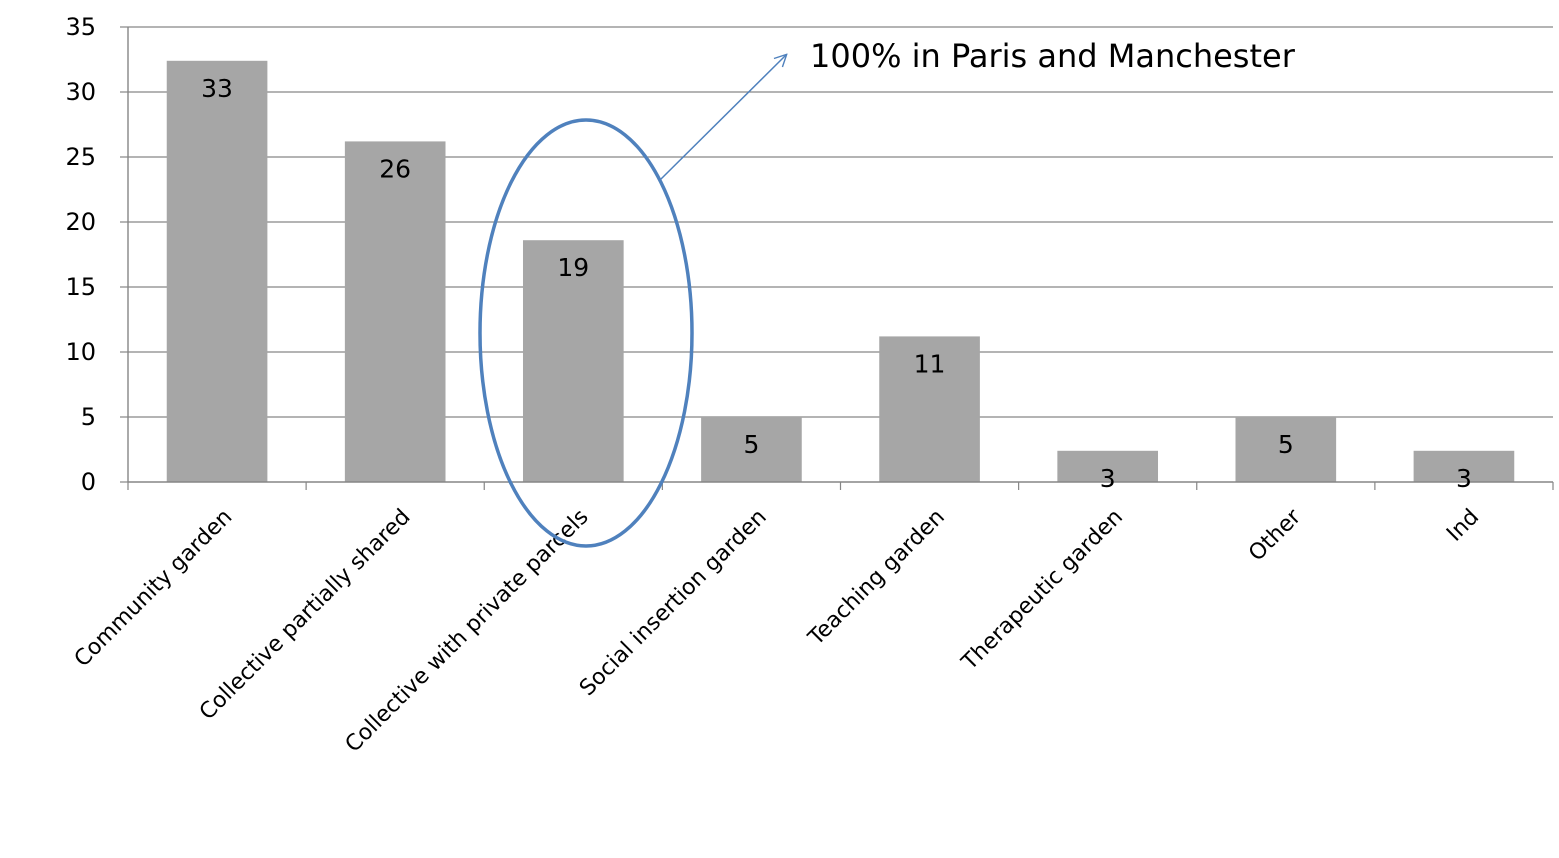  I want to click on y-tick-label: 30, so click(80, 92).